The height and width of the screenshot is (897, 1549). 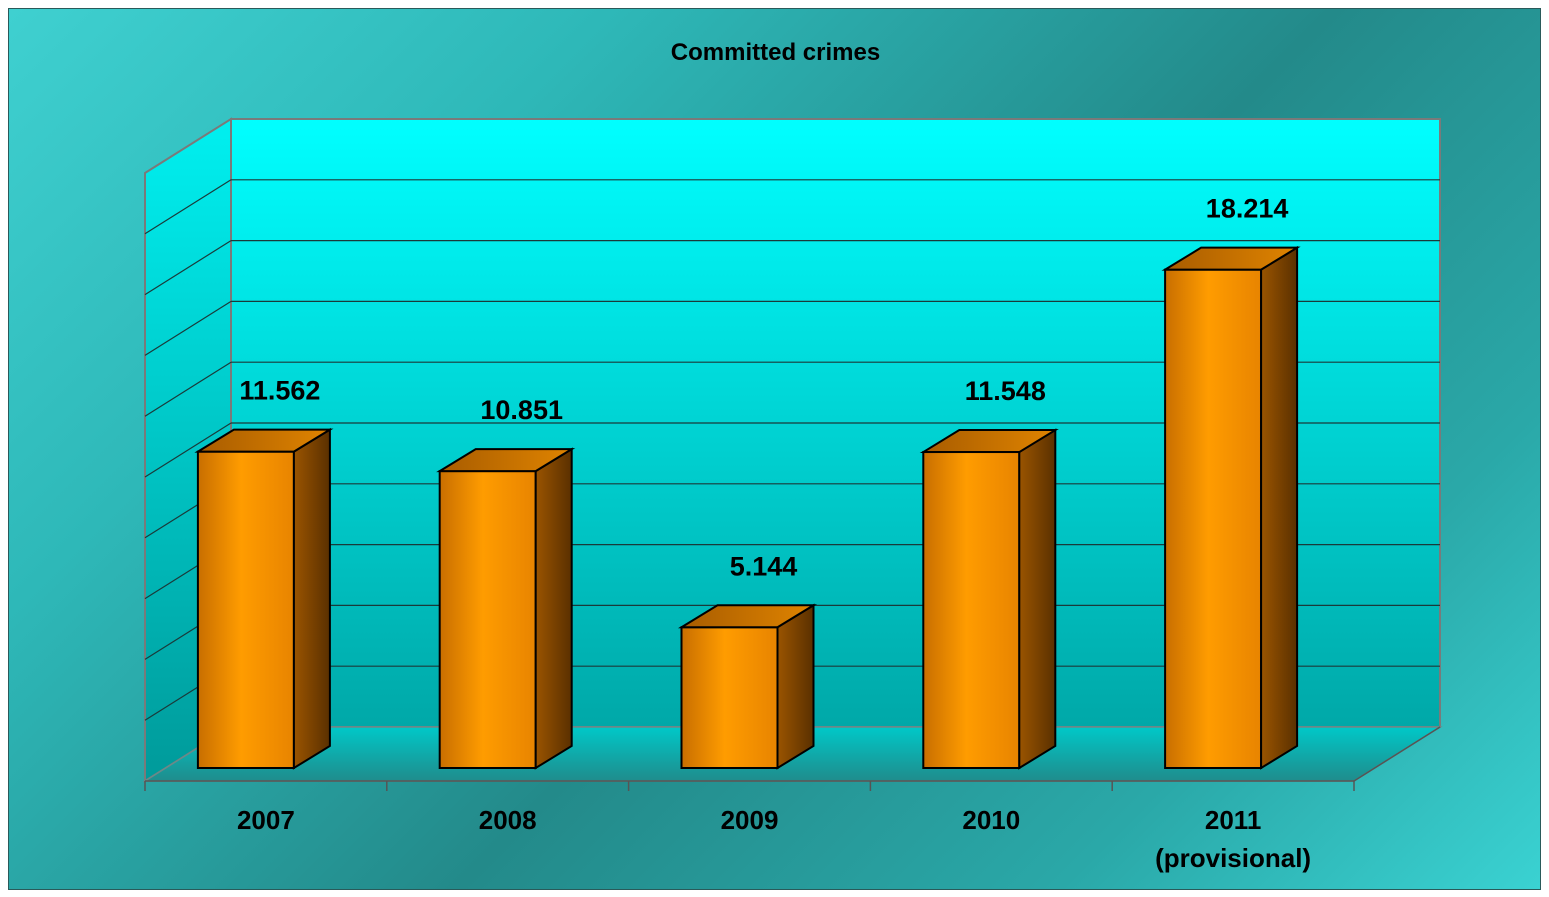 What do you see at coordinates (764, 566) in the screenshot?
I see `data-label: 5.144` at bounding box center [764, 566].